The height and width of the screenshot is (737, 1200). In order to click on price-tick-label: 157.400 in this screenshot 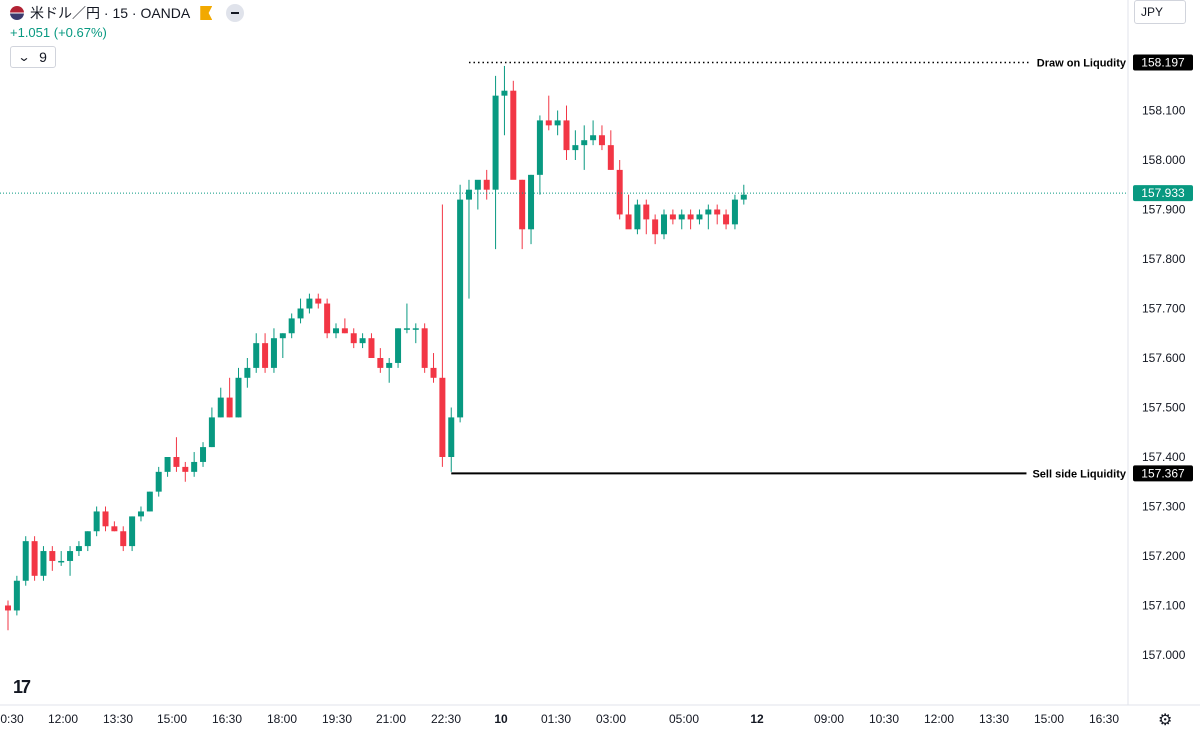, I will do `click(1164, 457)`.